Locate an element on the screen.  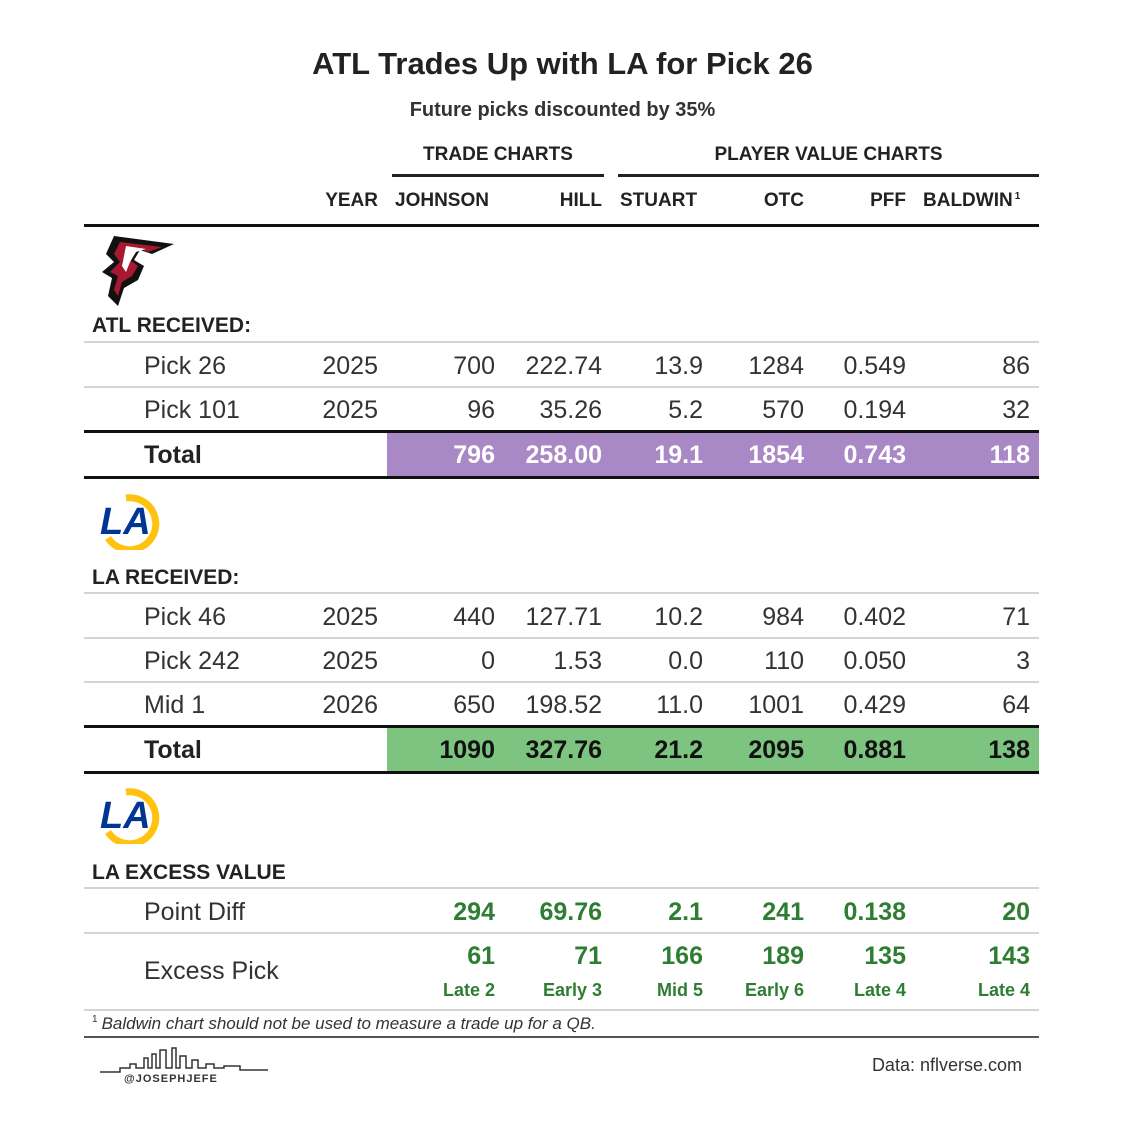
pff-value: 0.194 is located at coordinates (874, 410).